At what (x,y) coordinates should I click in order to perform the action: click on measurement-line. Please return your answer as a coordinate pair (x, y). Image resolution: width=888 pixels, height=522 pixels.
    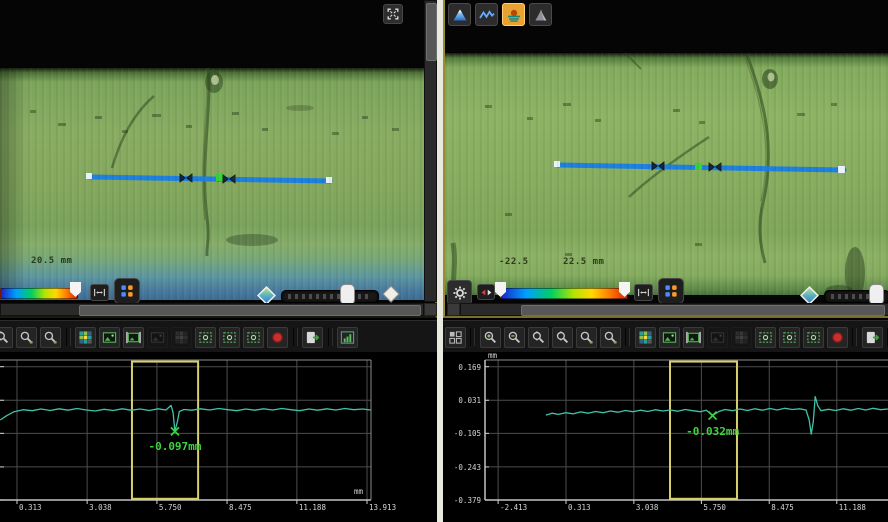
    Looking at the image, I should click on (210, 179).